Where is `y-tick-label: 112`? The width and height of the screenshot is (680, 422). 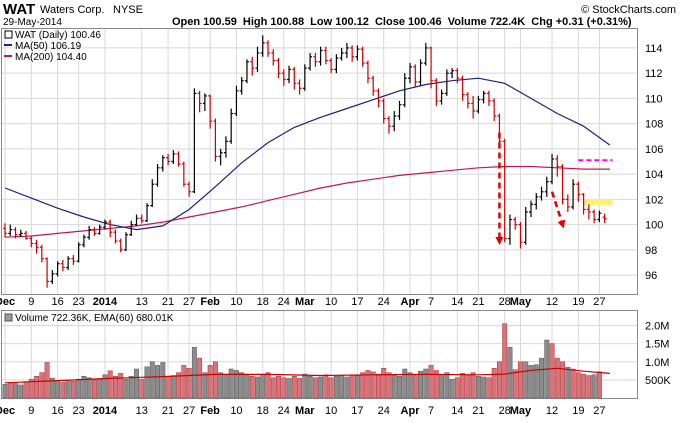 y-tick-label: 112 is located at coordinates (654, 74).